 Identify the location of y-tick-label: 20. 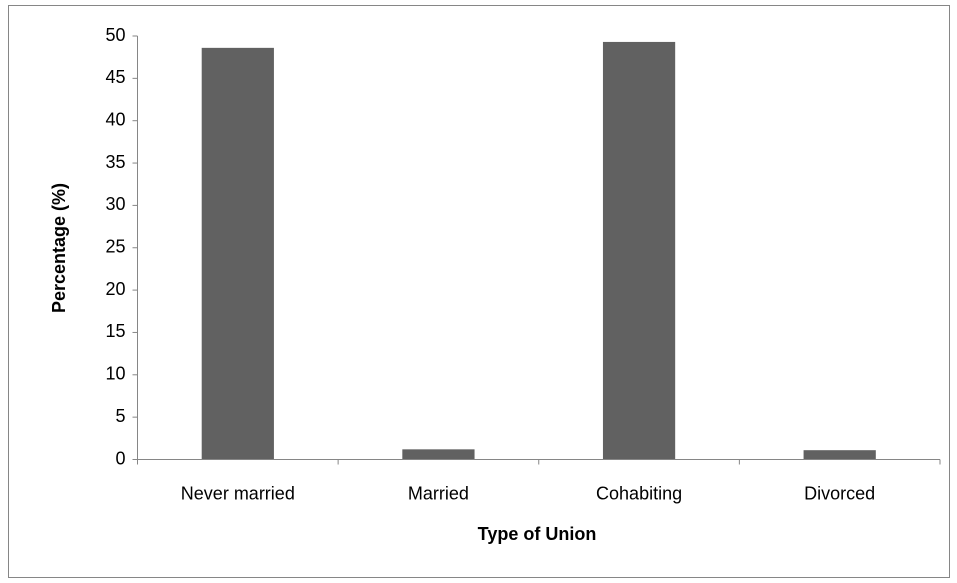
(115, 289).